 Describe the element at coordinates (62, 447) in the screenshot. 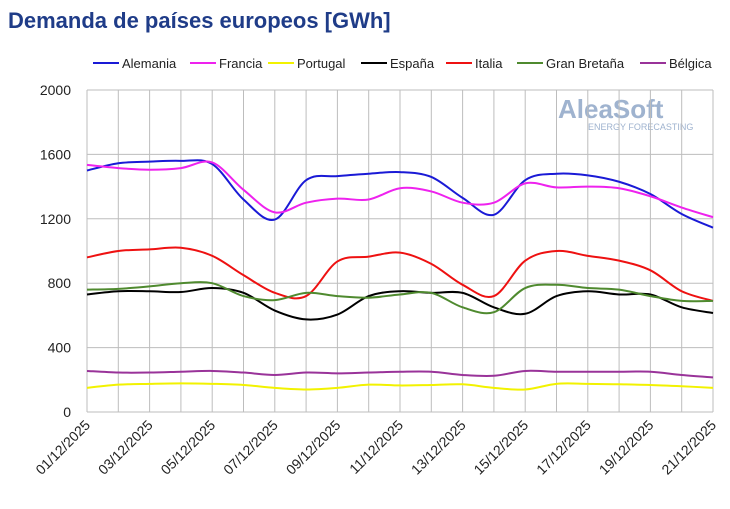

I see `x-tick-label: 01/12/2025` at that location.